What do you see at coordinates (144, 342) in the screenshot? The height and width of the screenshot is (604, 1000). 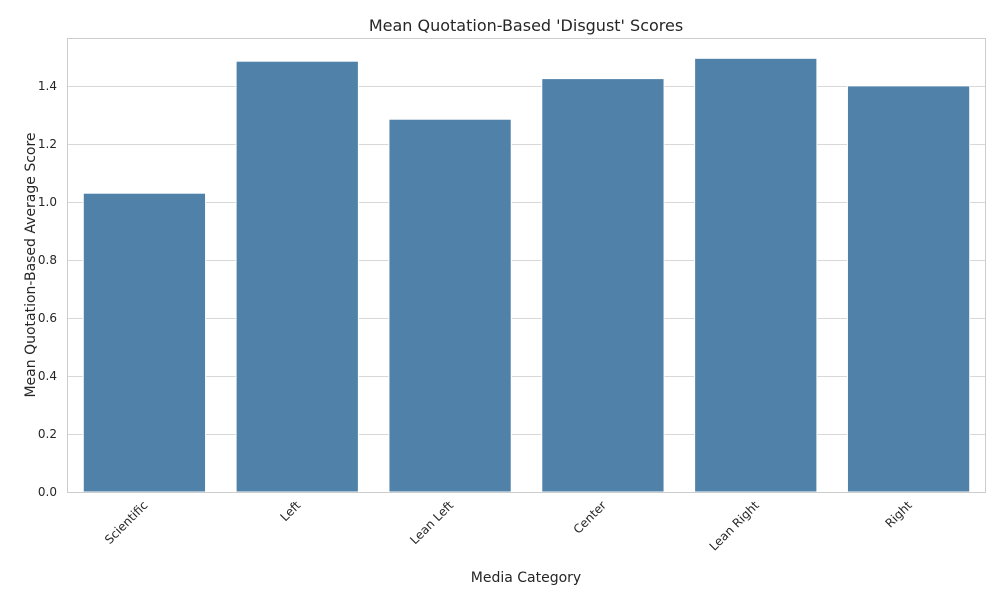 I see `bar-scientific` at bounding box center [144, 342].